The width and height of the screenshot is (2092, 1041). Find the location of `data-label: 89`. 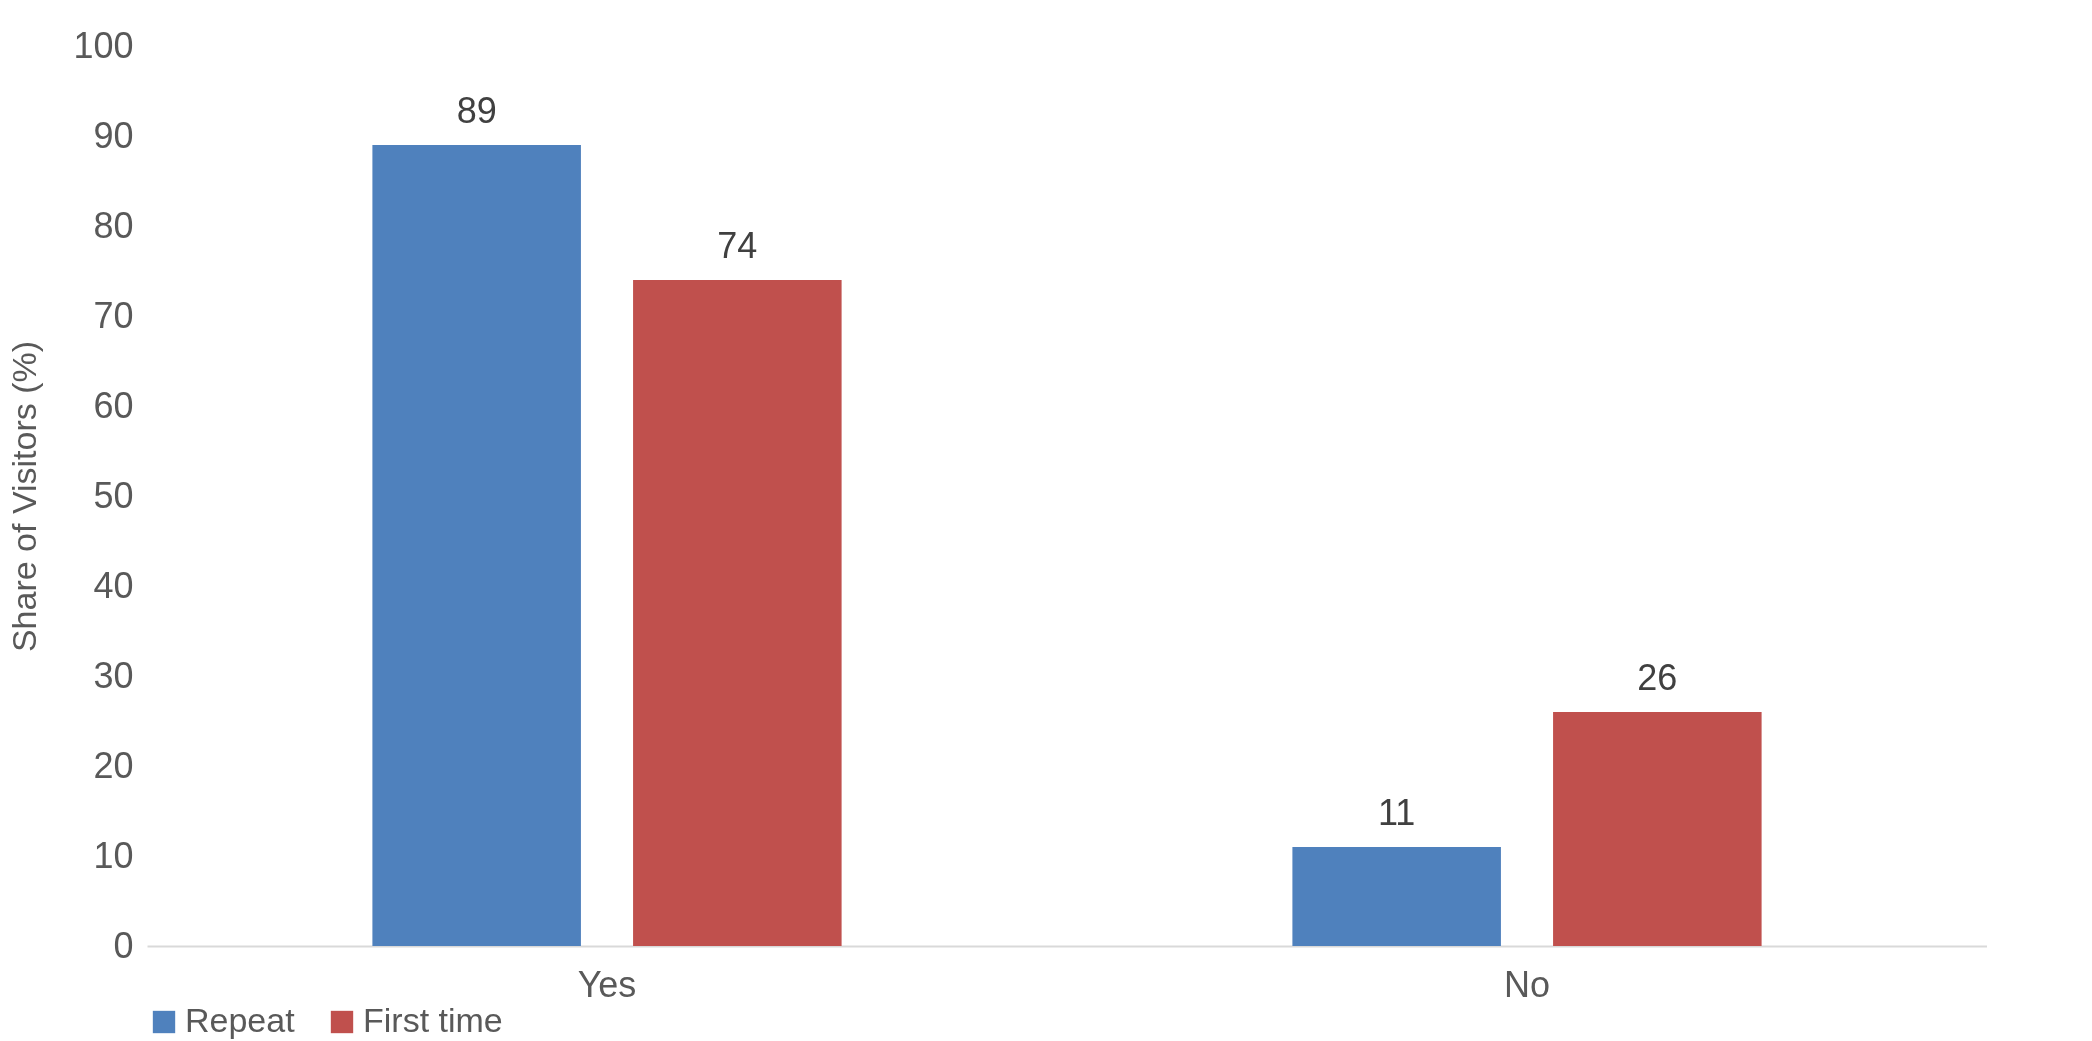

data-label: 89 is located at coordinates (476, 110).